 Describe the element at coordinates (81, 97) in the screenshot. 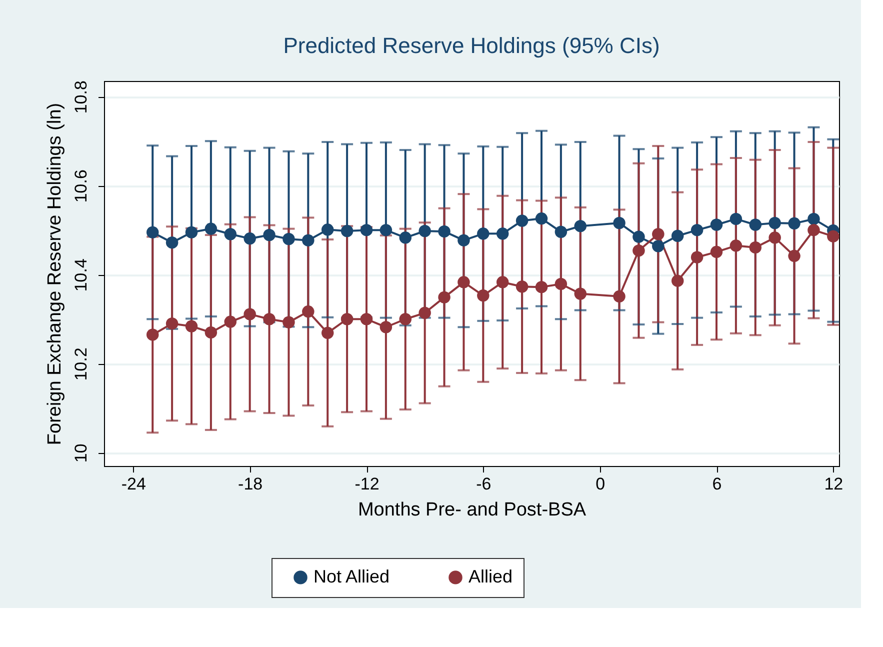

I see `y-tick-label: 10.8` at that location.